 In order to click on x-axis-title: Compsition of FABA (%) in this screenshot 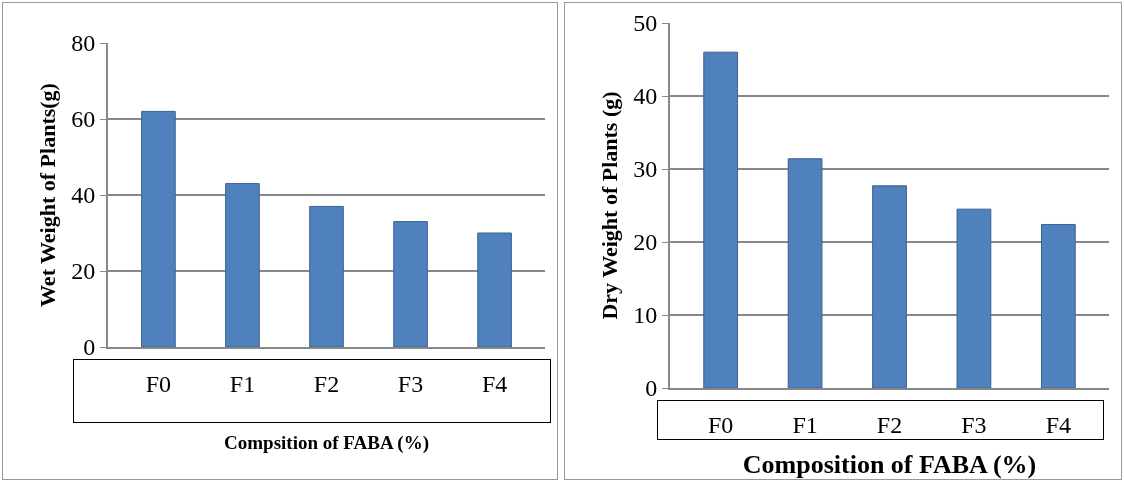, I will do `click(326, 443)`.